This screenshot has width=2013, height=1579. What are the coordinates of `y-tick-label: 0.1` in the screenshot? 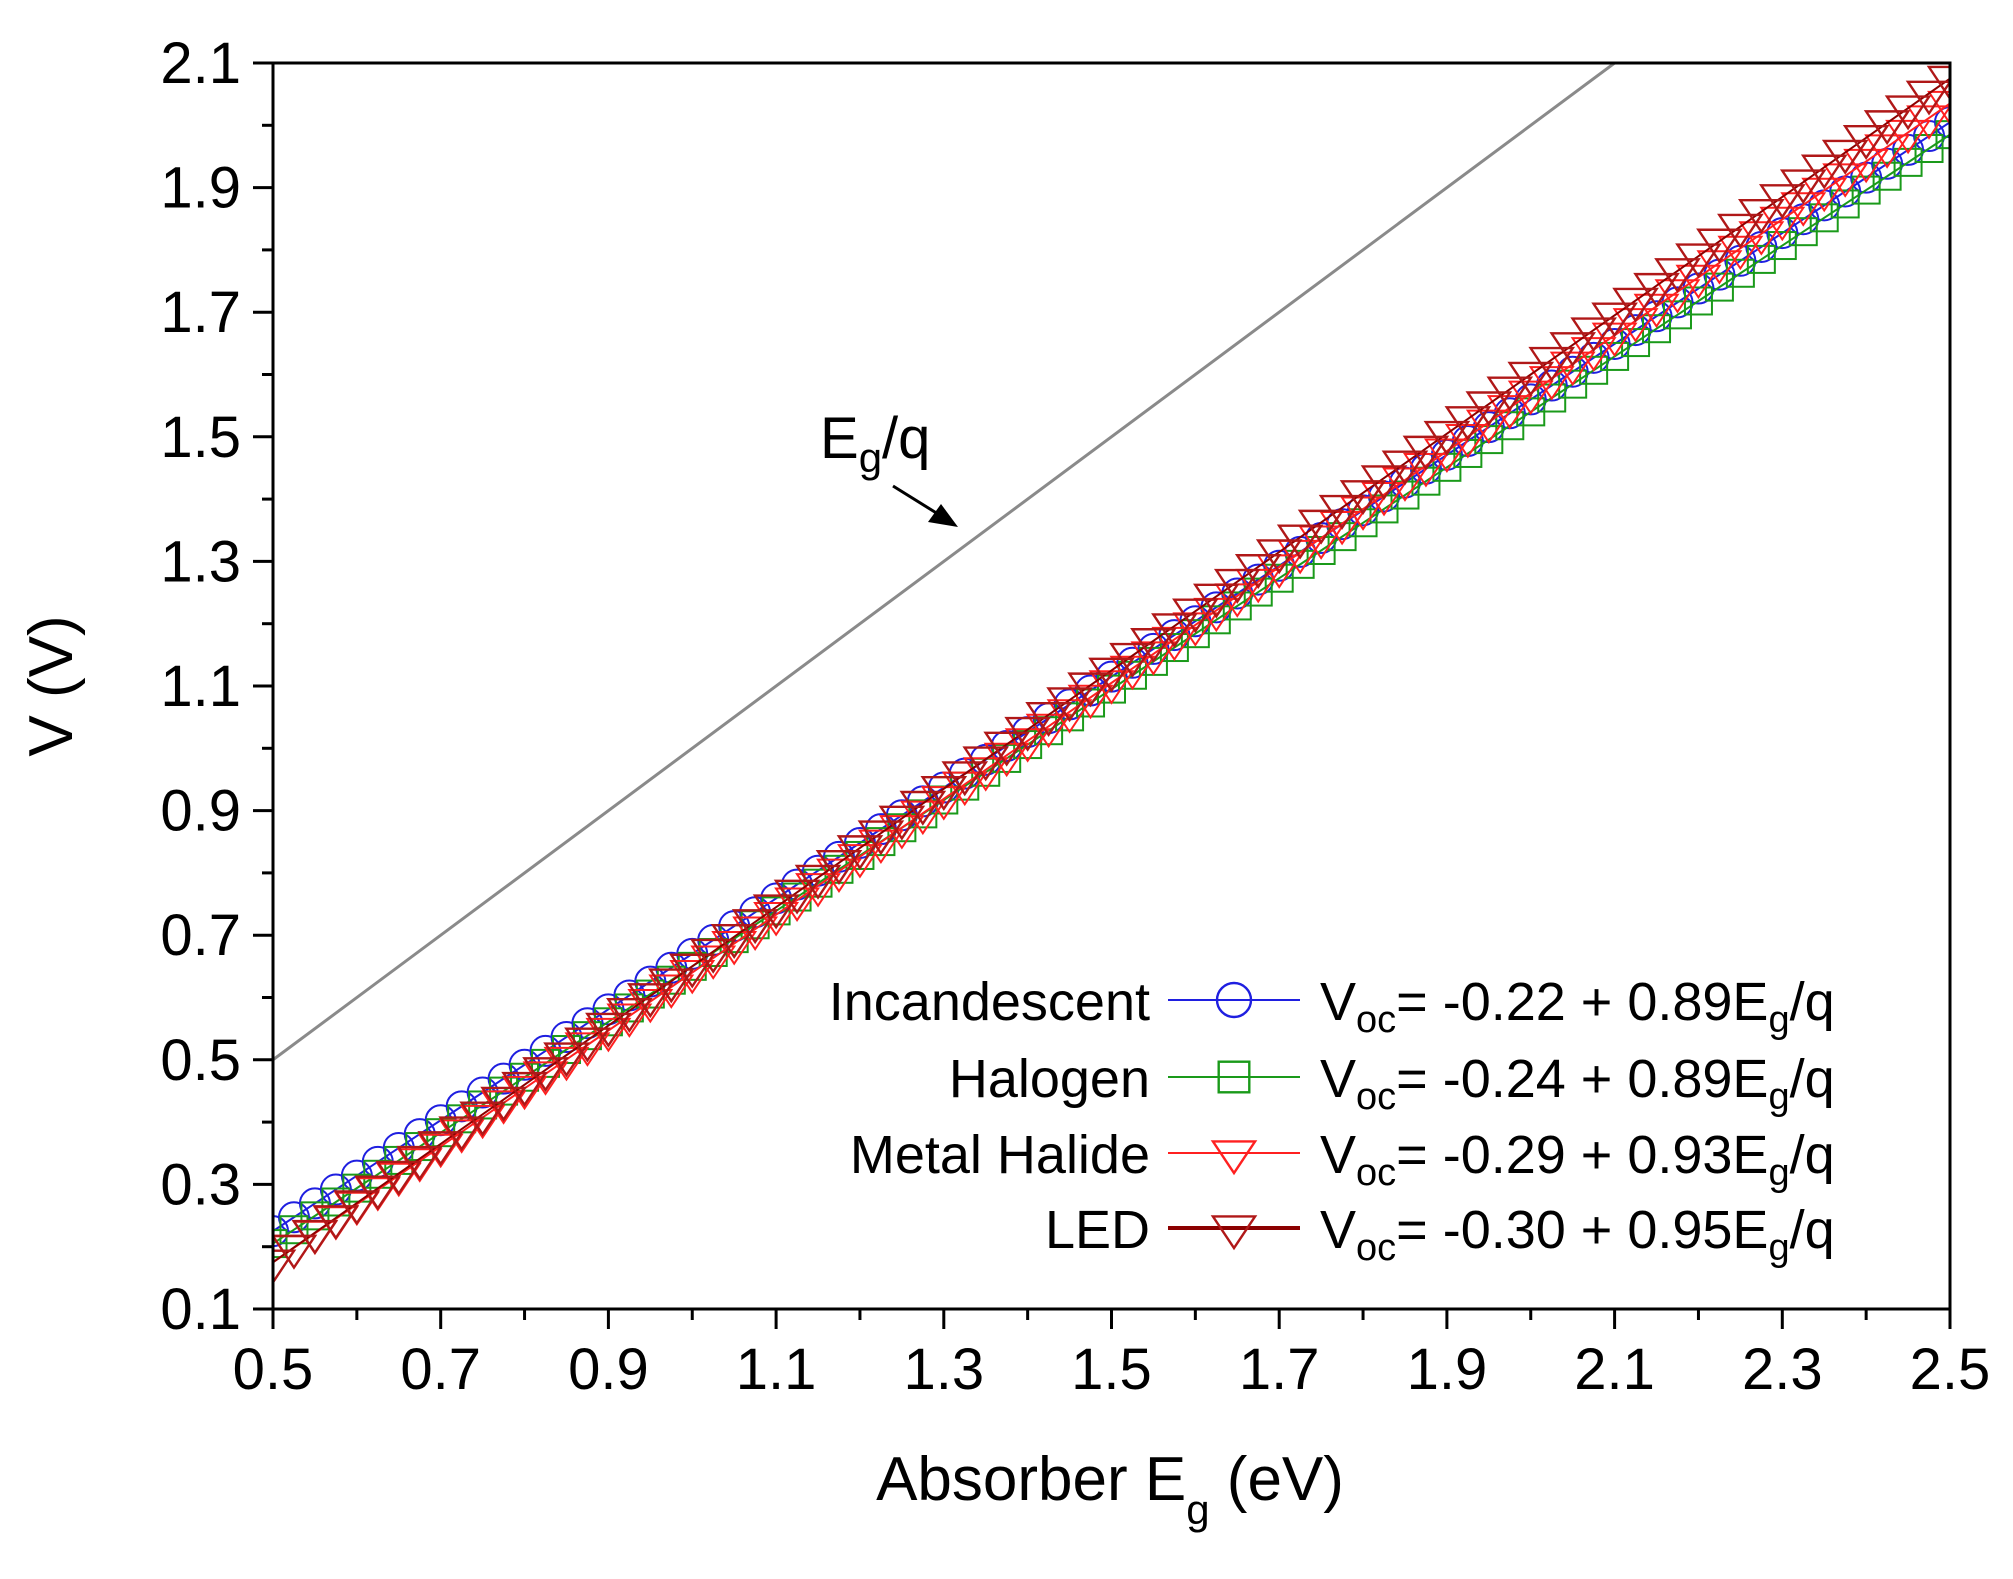 It's located at (200, 1309).